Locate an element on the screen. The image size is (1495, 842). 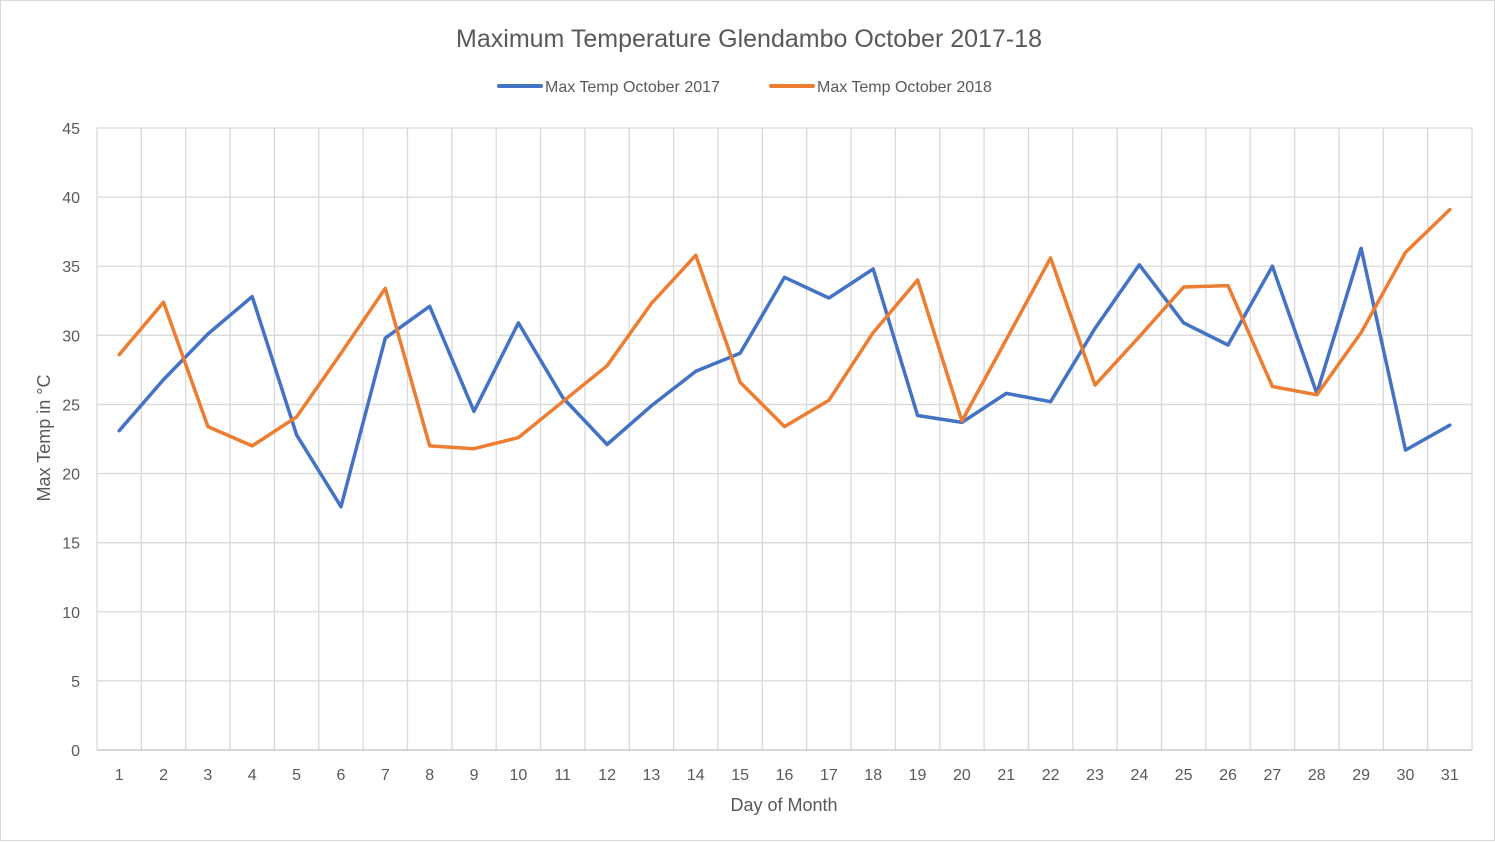
legend-item-2018: Max Temp October 2018 is located at coordinates (880, 87).